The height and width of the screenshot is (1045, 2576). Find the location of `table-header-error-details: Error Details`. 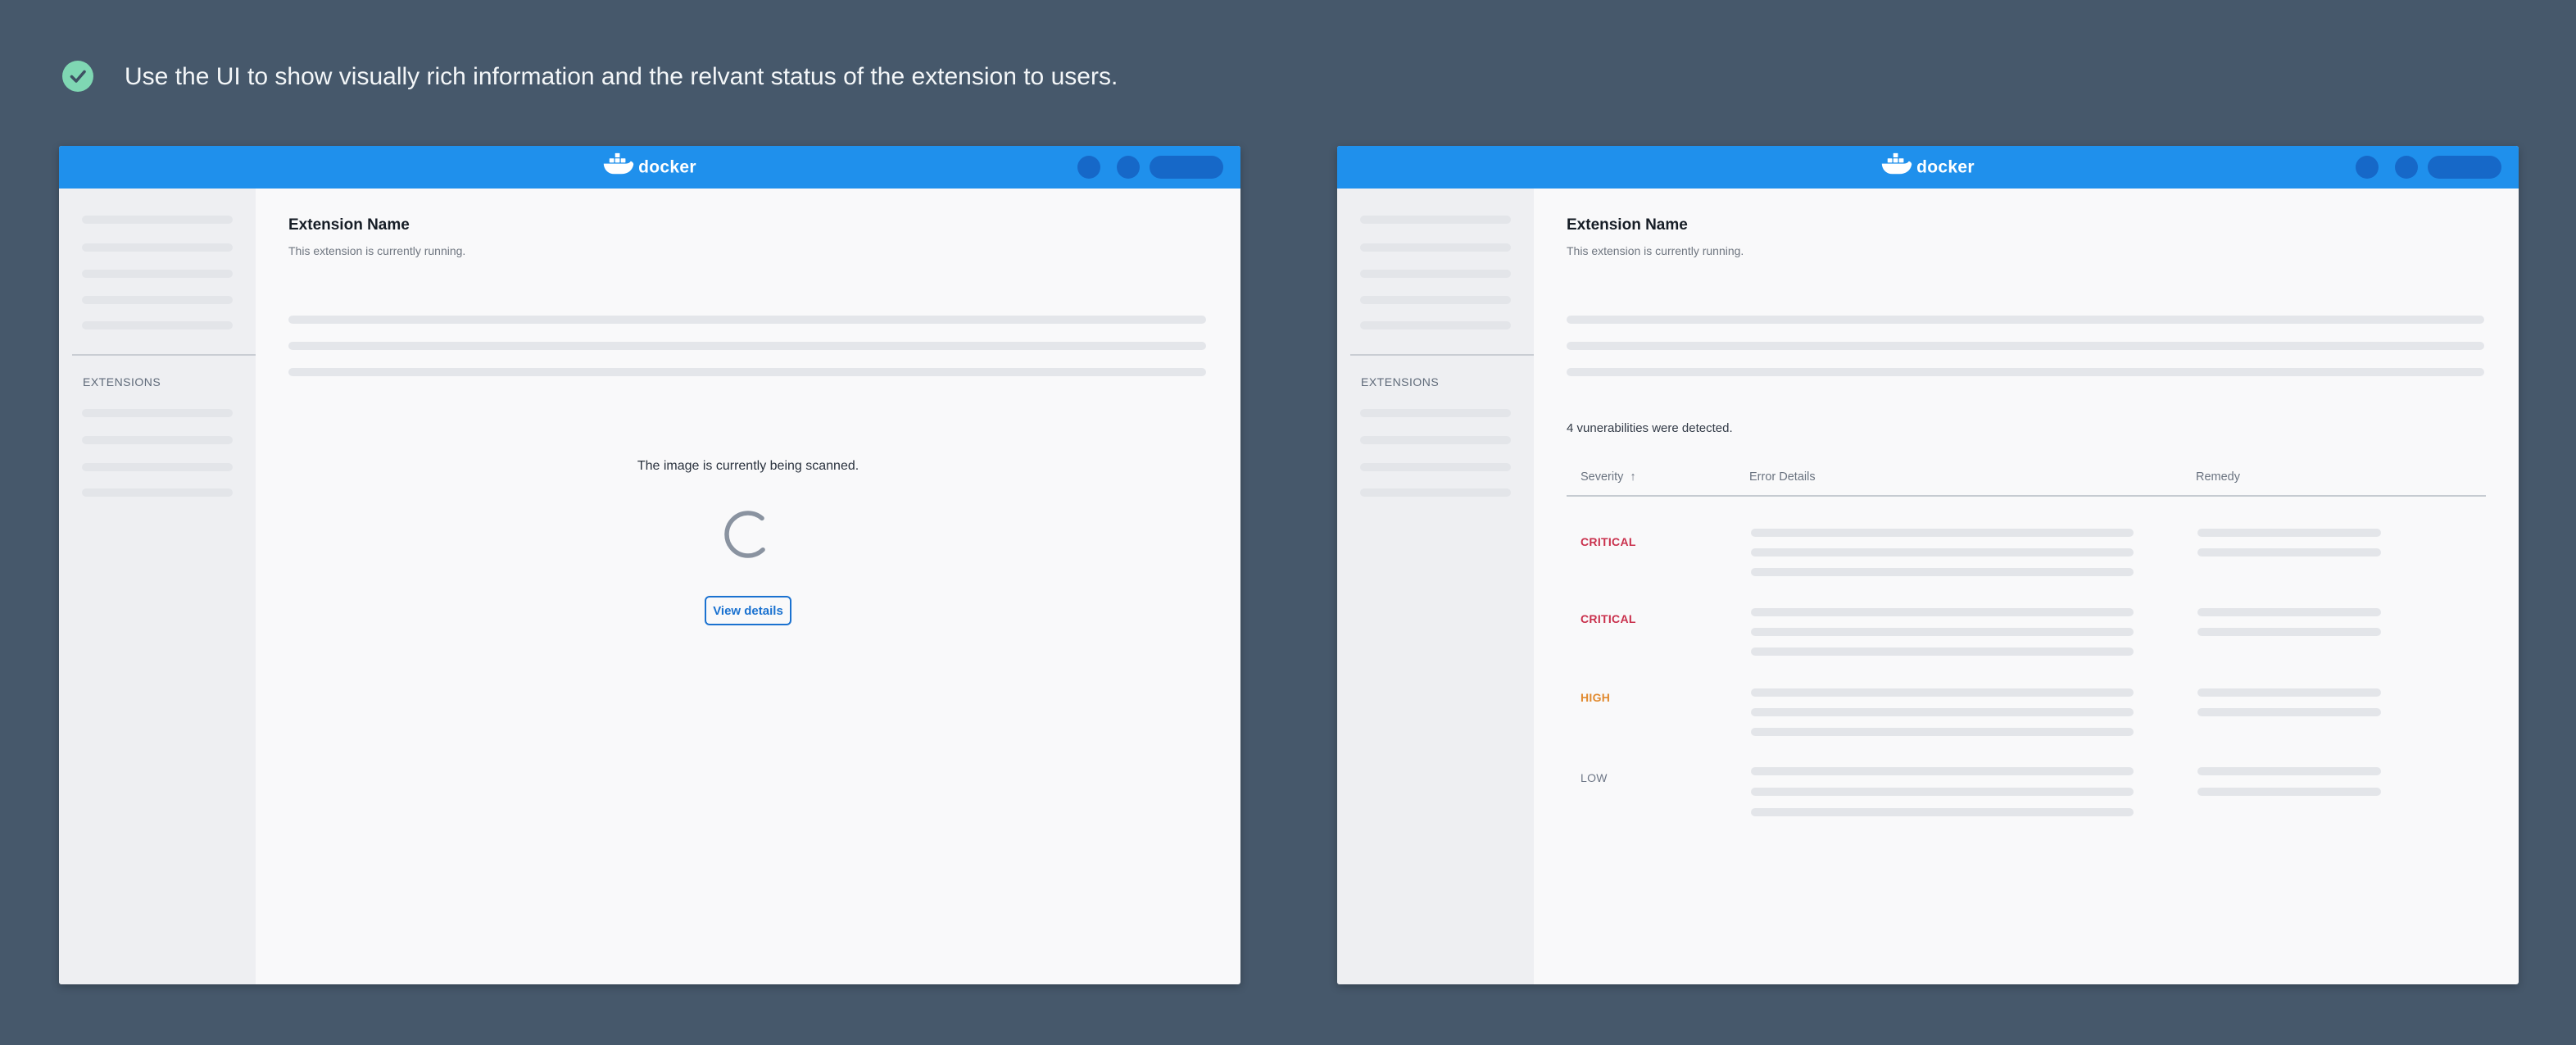

table-header-error-details: Error Details is located at coordinates (1782, 477).